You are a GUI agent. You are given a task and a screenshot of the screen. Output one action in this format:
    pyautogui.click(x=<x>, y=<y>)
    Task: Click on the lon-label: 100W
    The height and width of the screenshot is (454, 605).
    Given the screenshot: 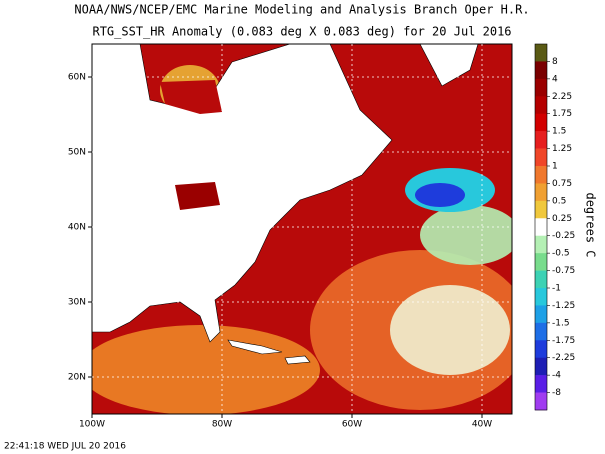 What is the action you would take?
    pyautogui.click(x=92, y=425)
    